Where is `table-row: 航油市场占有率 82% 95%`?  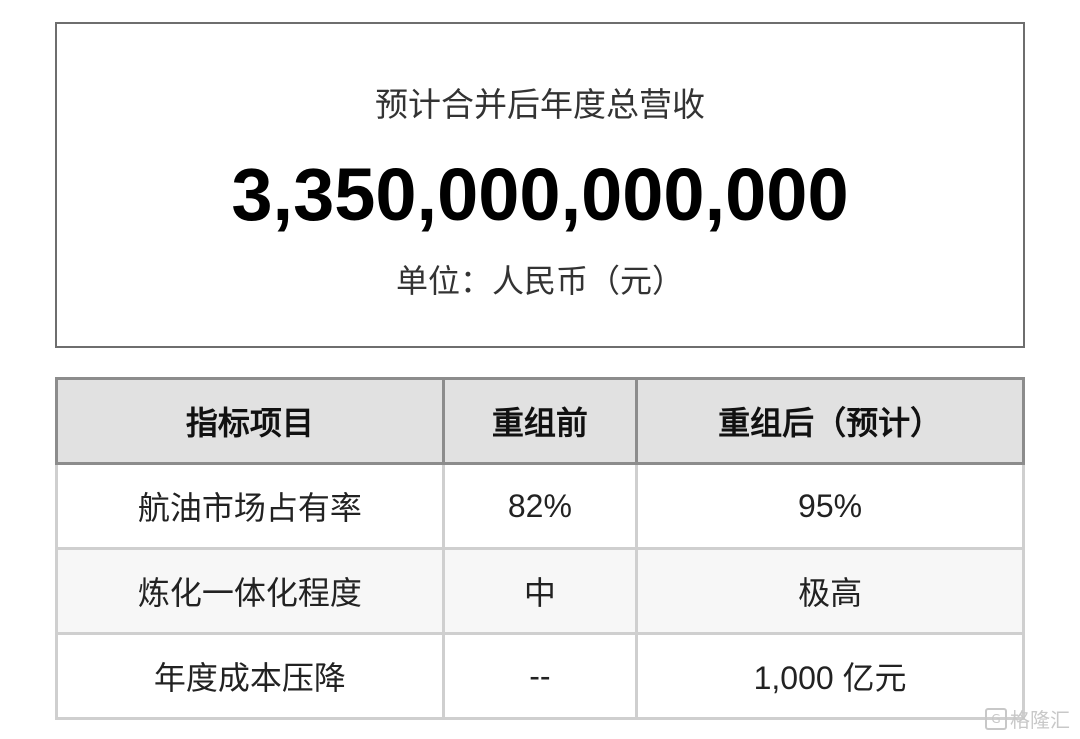
table-row: 航油市场占有率 82% 95% is located at coordinates (540, 506).